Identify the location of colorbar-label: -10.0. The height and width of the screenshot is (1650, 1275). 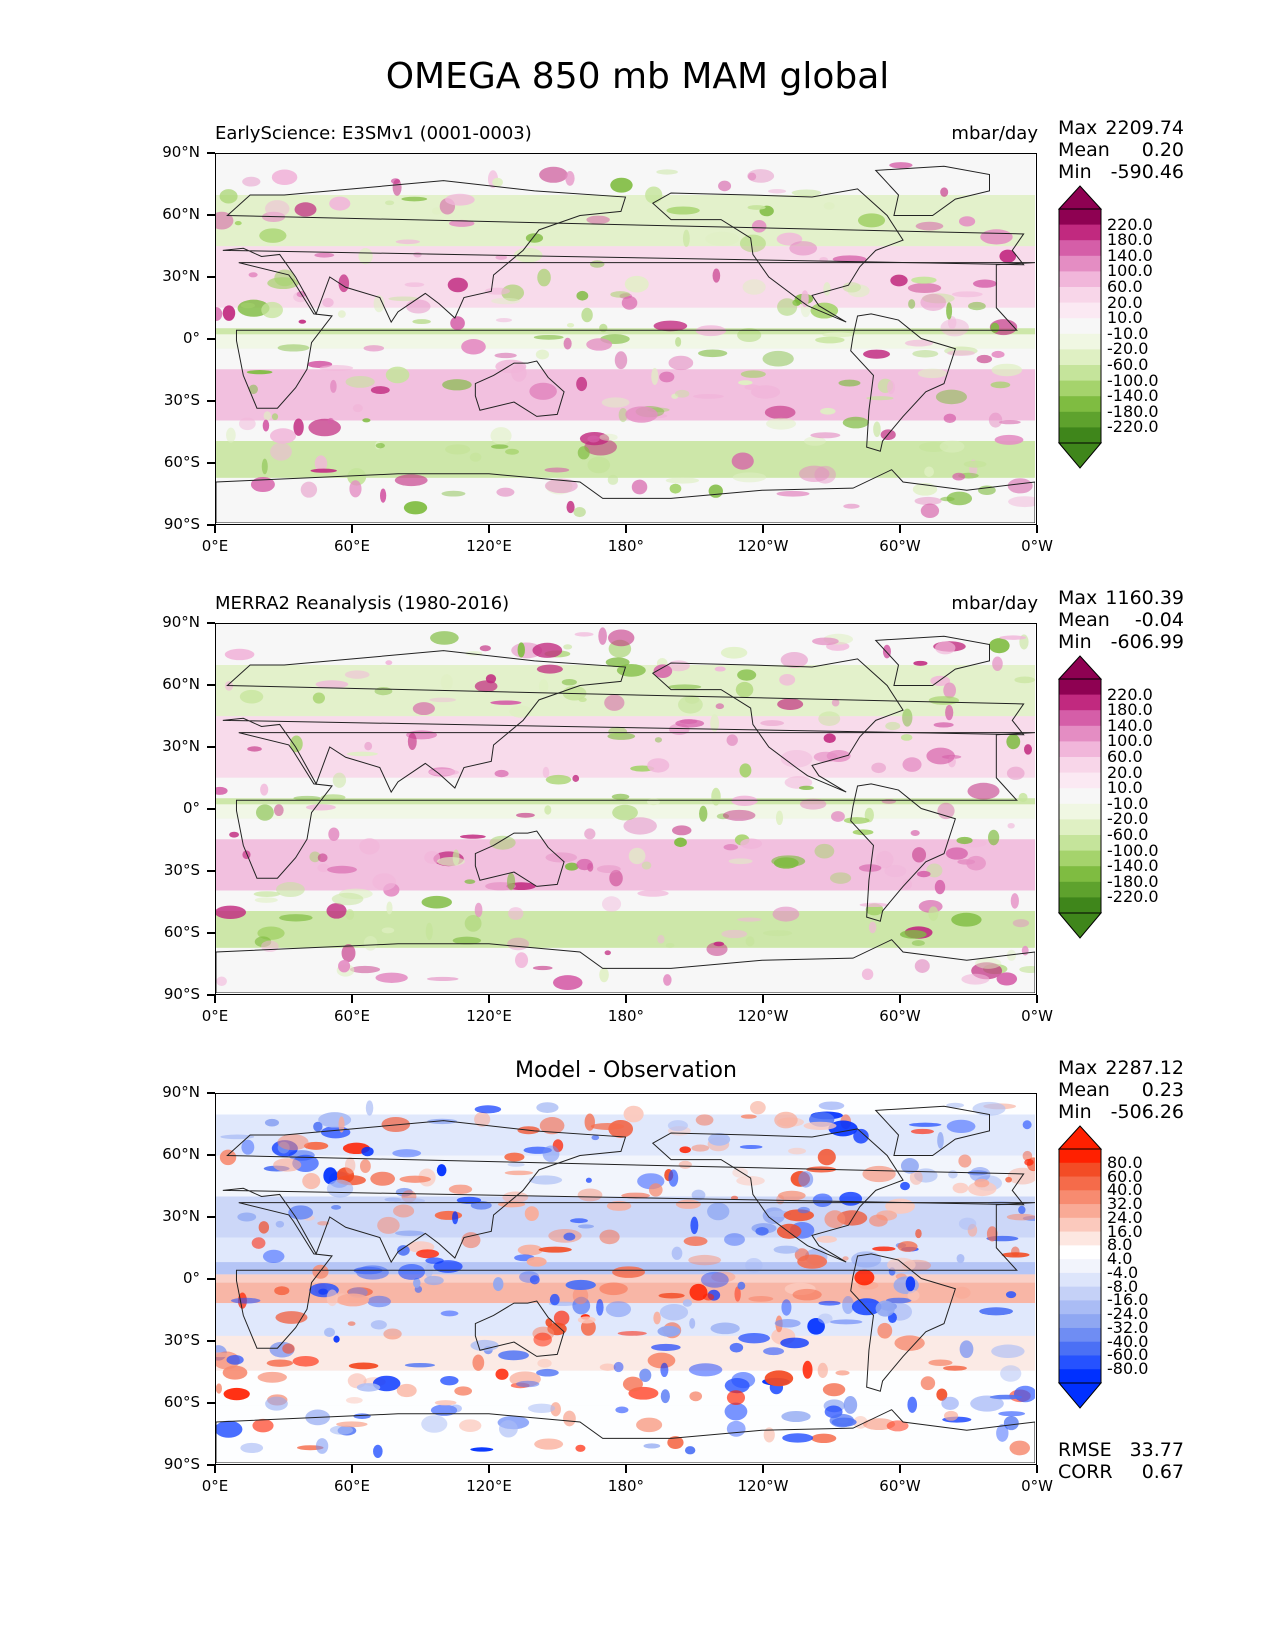
(1128, 803).